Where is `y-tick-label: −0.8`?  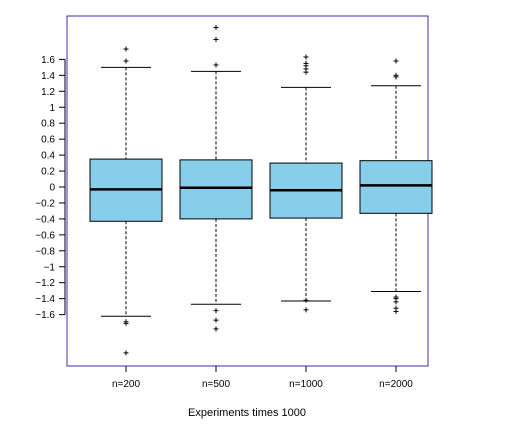
y-tick-label: −0.8 is located at coordinates (45, 251).